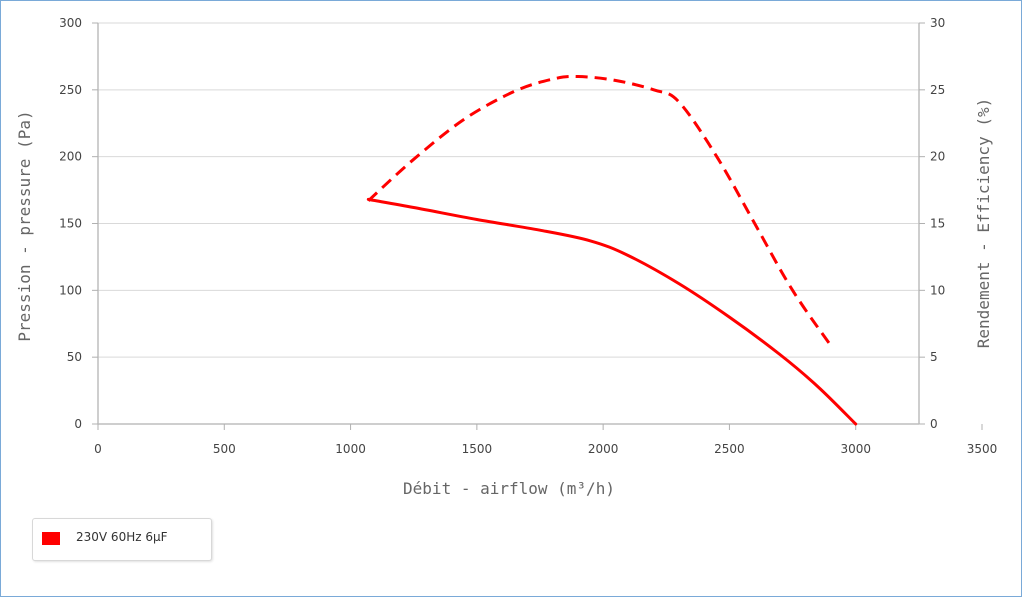  I want to click on x-tick-label: 500, so click(224, 449).